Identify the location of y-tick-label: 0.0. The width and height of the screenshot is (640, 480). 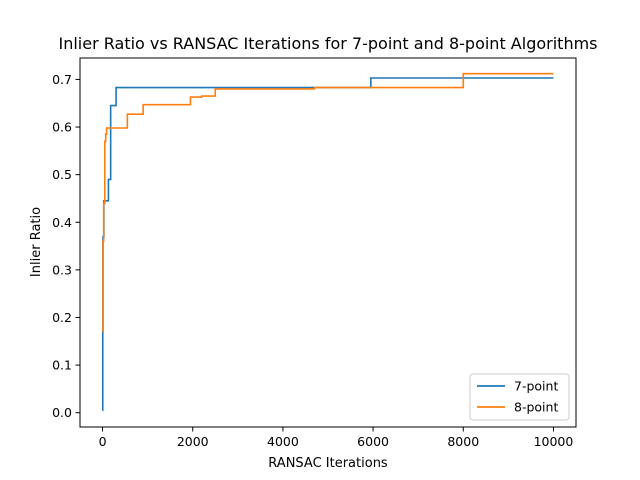
(62, 412).